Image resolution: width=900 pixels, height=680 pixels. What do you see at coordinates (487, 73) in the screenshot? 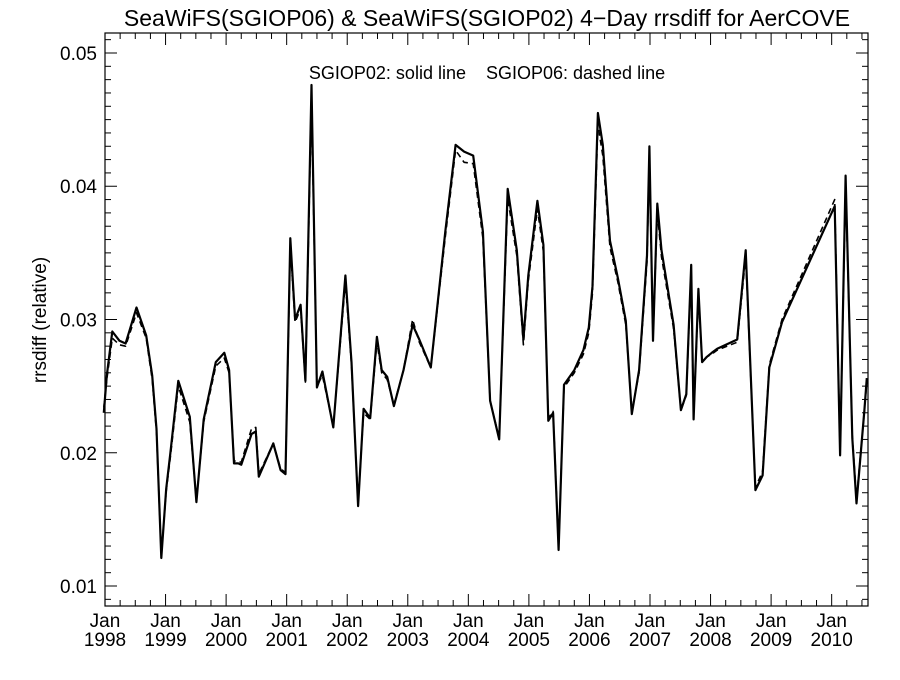
I see `legend-annotation: SGIOP02: solid line SGIOP06: dashed line` at bounding box center [487, 73].